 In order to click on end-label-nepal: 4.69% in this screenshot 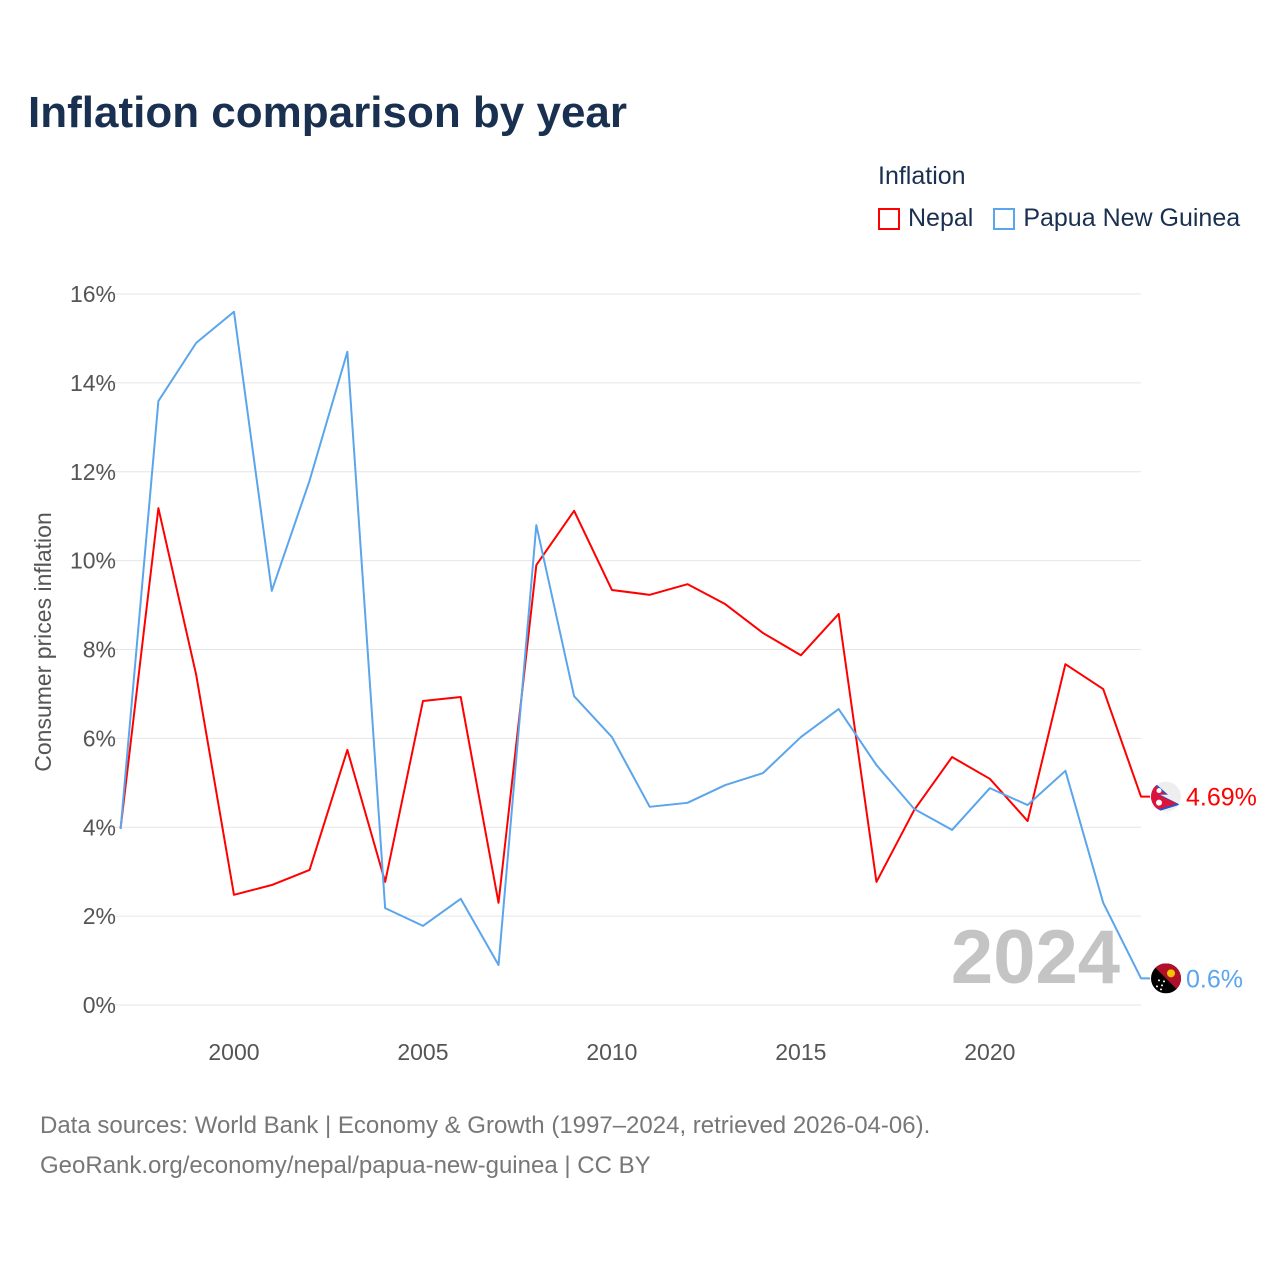, I will do `click(1221, 798)`.